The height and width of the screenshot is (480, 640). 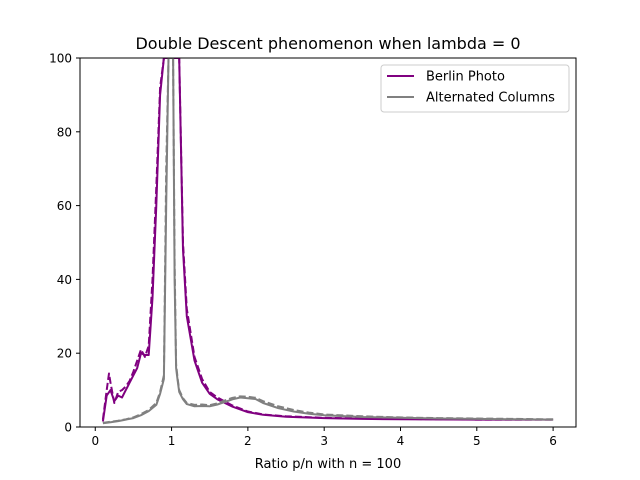 I want to click on y-tick-label: 40, so click(x=64, y=280).